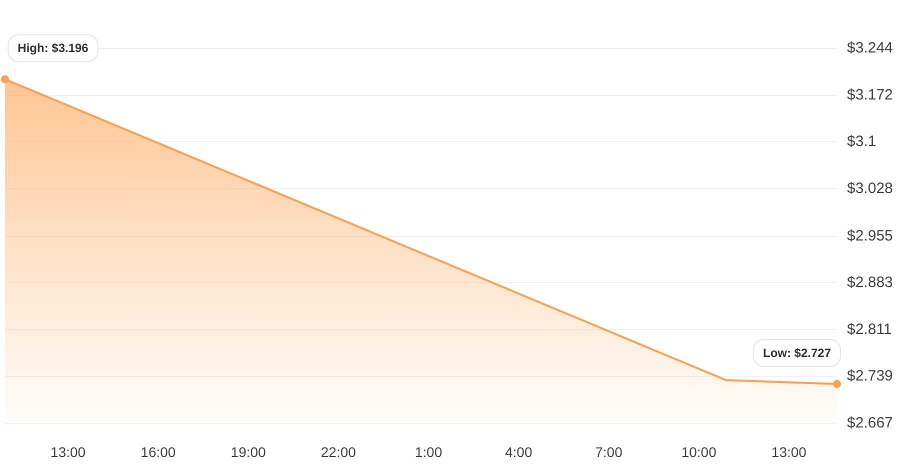 The height and width of the screenshot is (476, 907). Describe the element at coordinates (870, 235) in the screenshot. I see `y-tick-label: $2.955` at that location.